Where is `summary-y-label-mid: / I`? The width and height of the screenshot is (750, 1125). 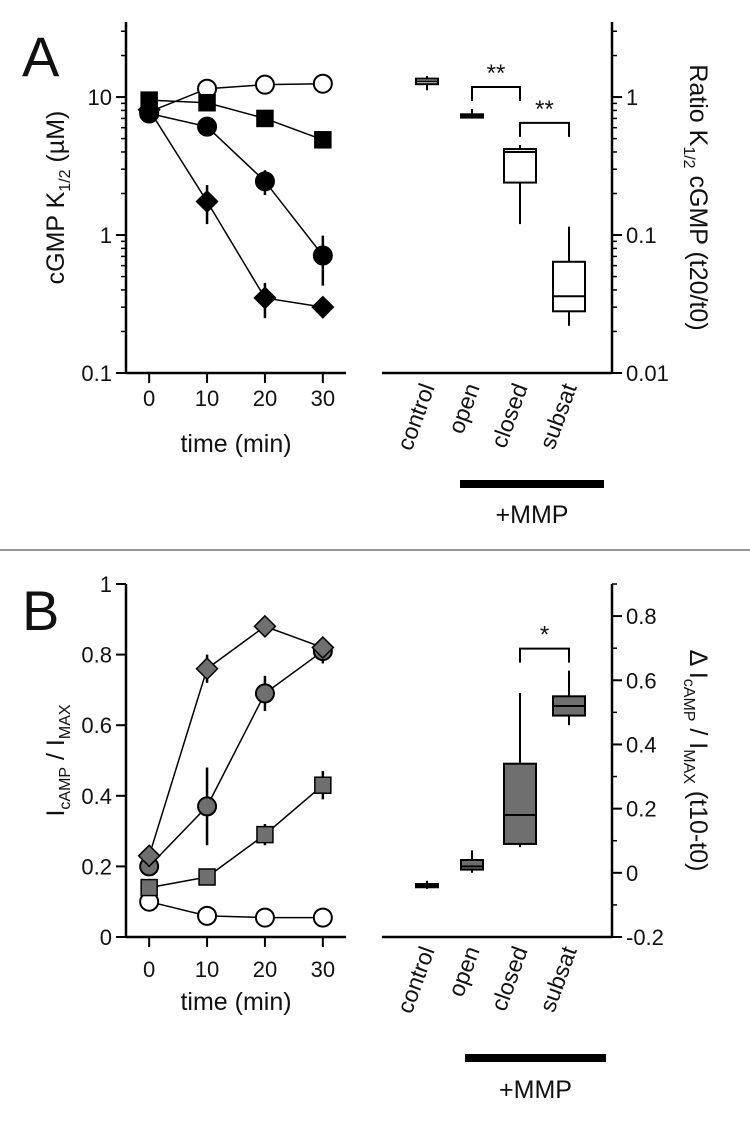 summary-y-label-mid: / I is located at coordinates (698, 735).